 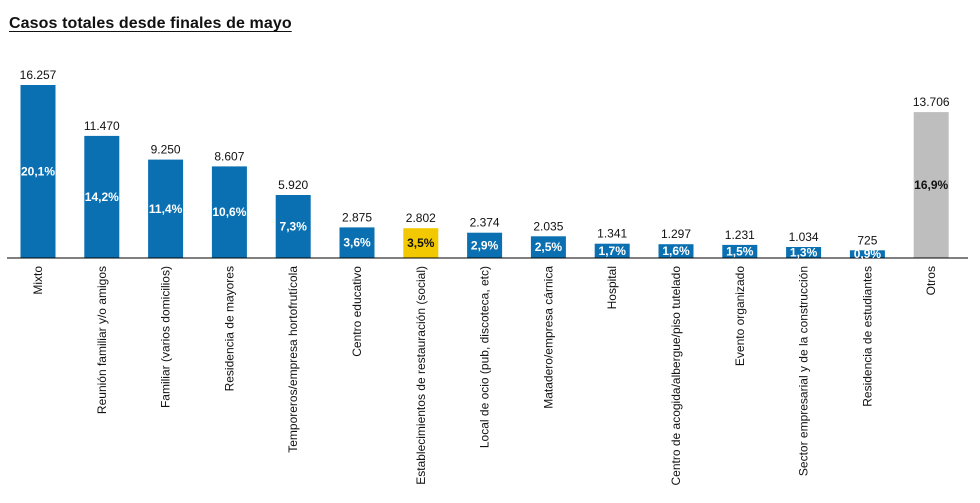 I want to click on bar-hospital, so click(x=612, y=250).